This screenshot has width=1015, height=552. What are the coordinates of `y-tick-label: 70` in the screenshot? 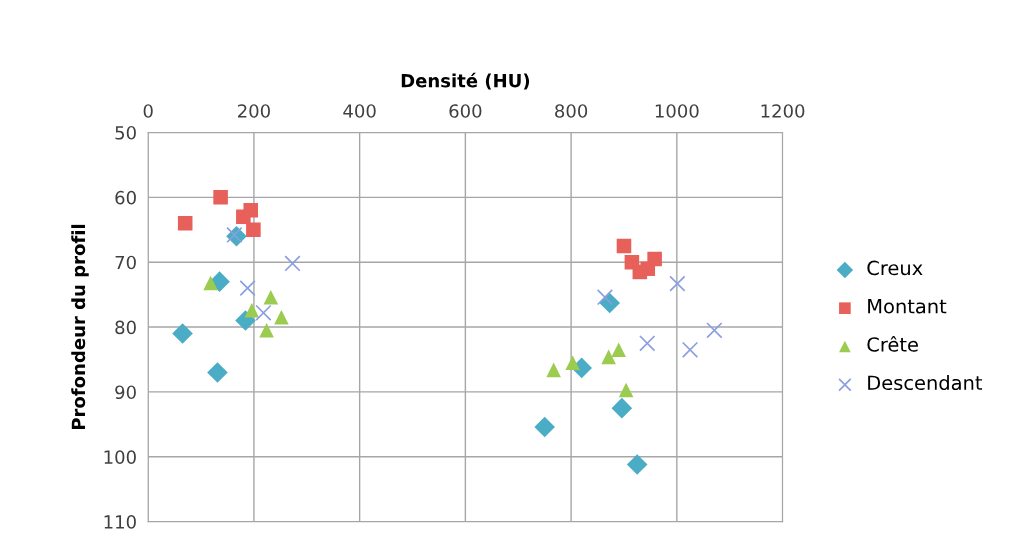 It's located at (125, 262).